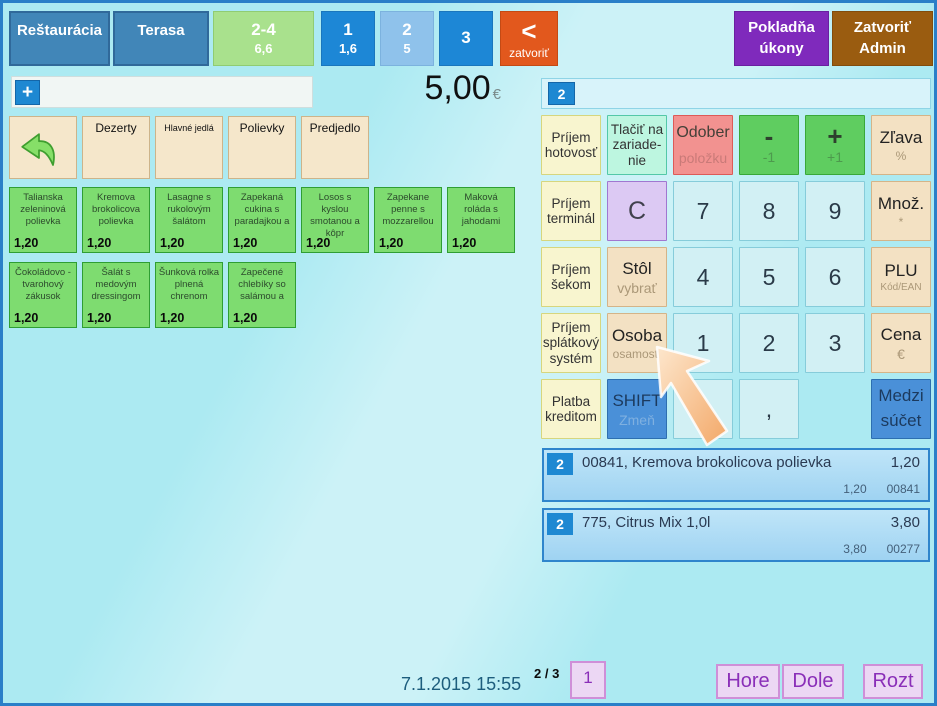 This screenshot has width=937, height=706. What do you see at coordinates (262, 284) in the screenshot?
I see `product-name: Zapečené chlebíky so salámou a` at bounding box center [262, 284].